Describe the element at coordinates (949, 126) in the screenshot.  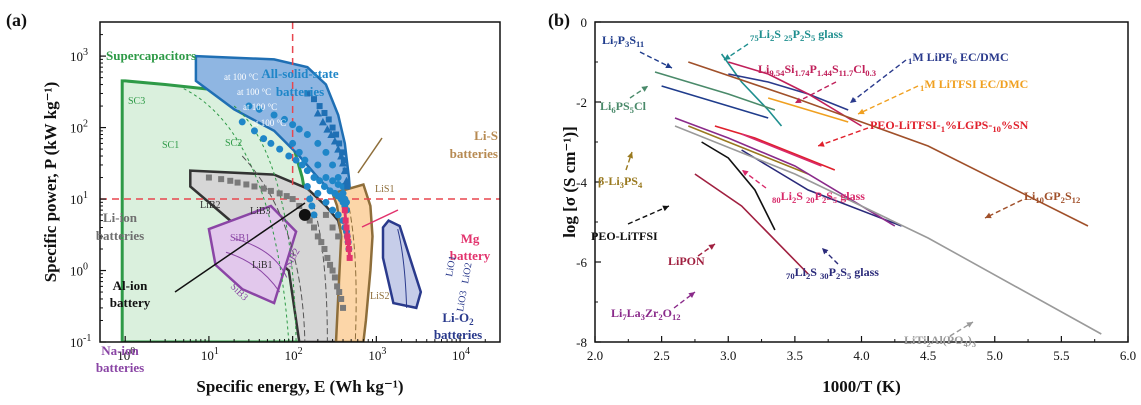
I see `b-annotation-6: PEO-LiTFSI-1%LGPS-10%SN` at that location.